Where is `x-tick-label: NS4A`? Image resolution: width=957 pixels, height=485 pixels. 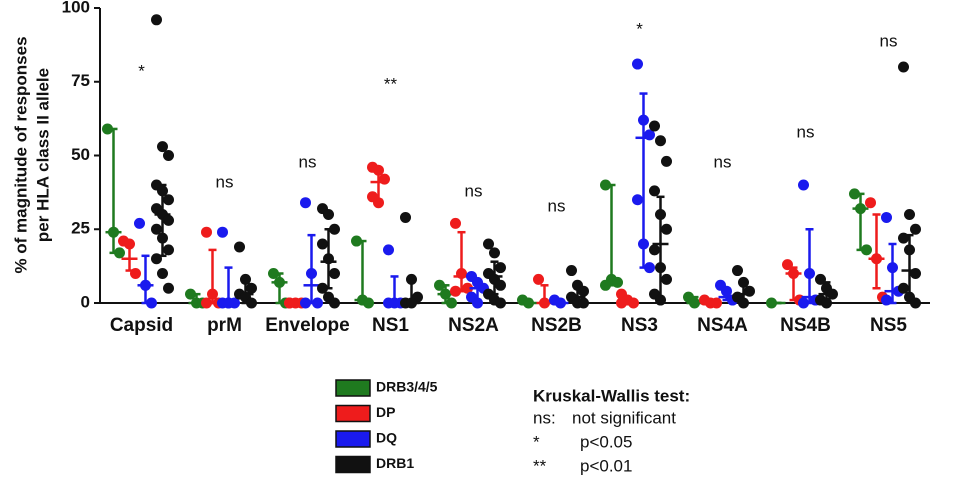
x-tick-label: NS4A is located at coordinates (722, 325).